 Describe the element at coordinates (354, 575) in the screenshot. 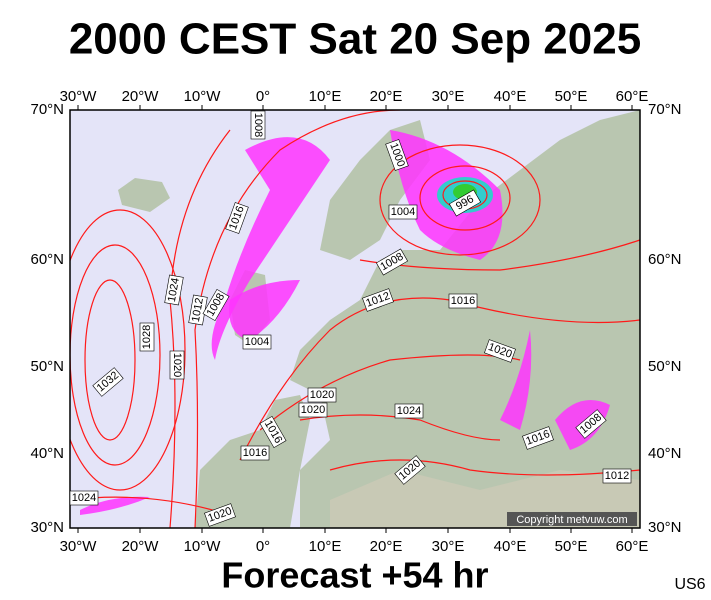

I see `forecast-label: Forecast +54 hr` at that location.